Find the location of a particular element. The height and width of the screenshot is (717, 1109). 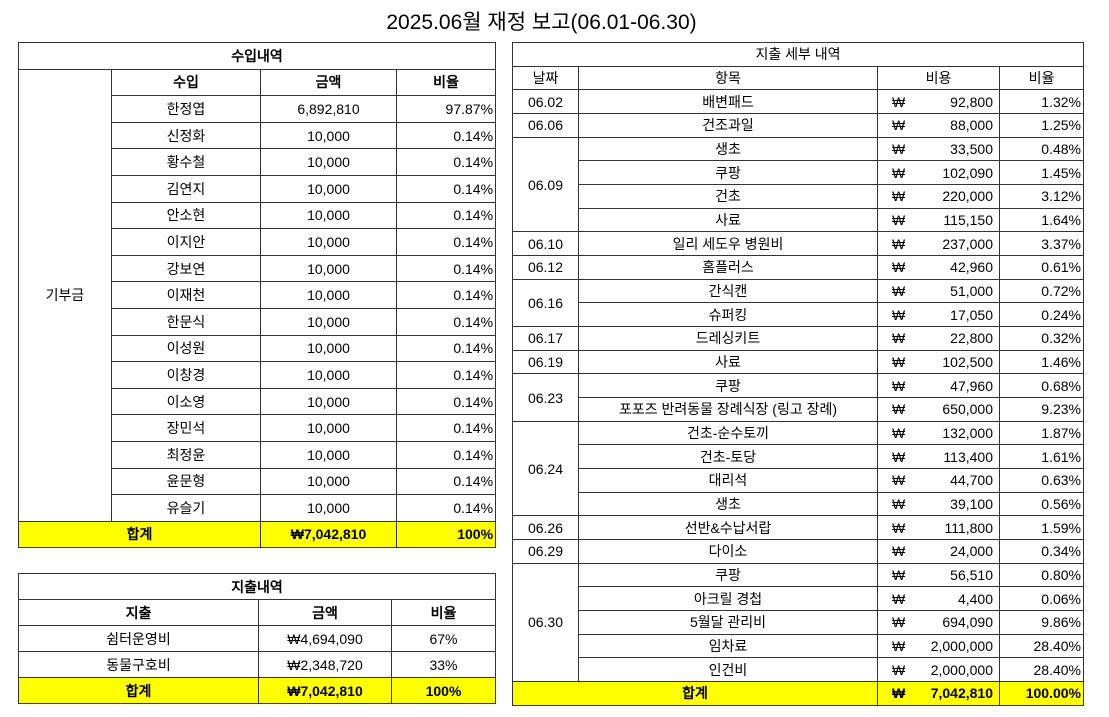

item: 인건비 is located at coordinates (728, 670).